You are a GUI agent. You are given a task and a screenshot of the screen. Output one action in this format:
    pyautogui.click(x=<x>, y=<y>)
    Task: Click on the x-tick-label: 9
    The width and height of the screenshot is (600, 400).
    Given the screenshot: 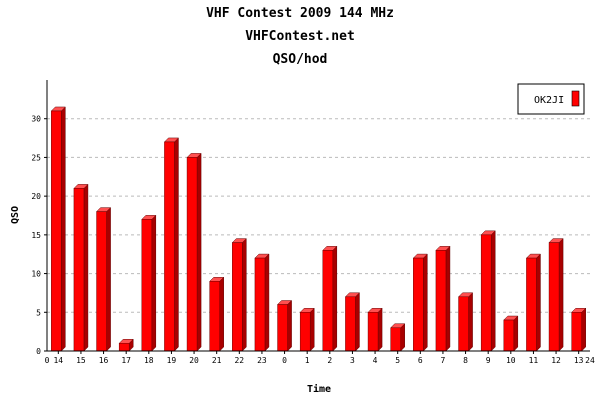 What is the action you would take?
    pyautogui.click(x=488, y=360)
    